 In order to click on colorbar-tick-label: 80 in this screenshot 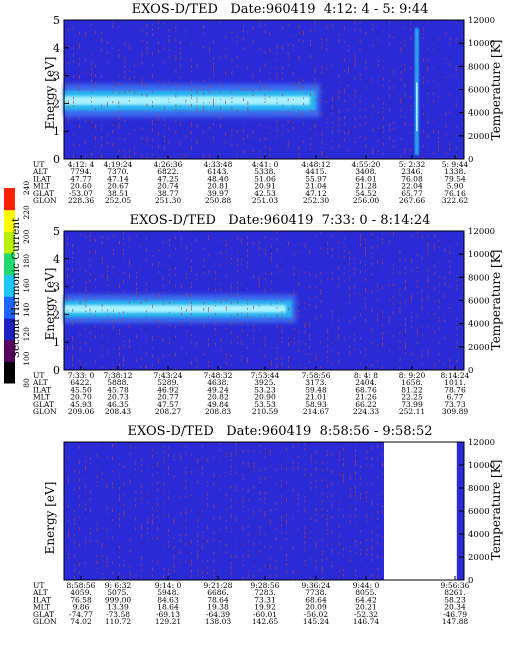, I will do `click(26, 383)`.